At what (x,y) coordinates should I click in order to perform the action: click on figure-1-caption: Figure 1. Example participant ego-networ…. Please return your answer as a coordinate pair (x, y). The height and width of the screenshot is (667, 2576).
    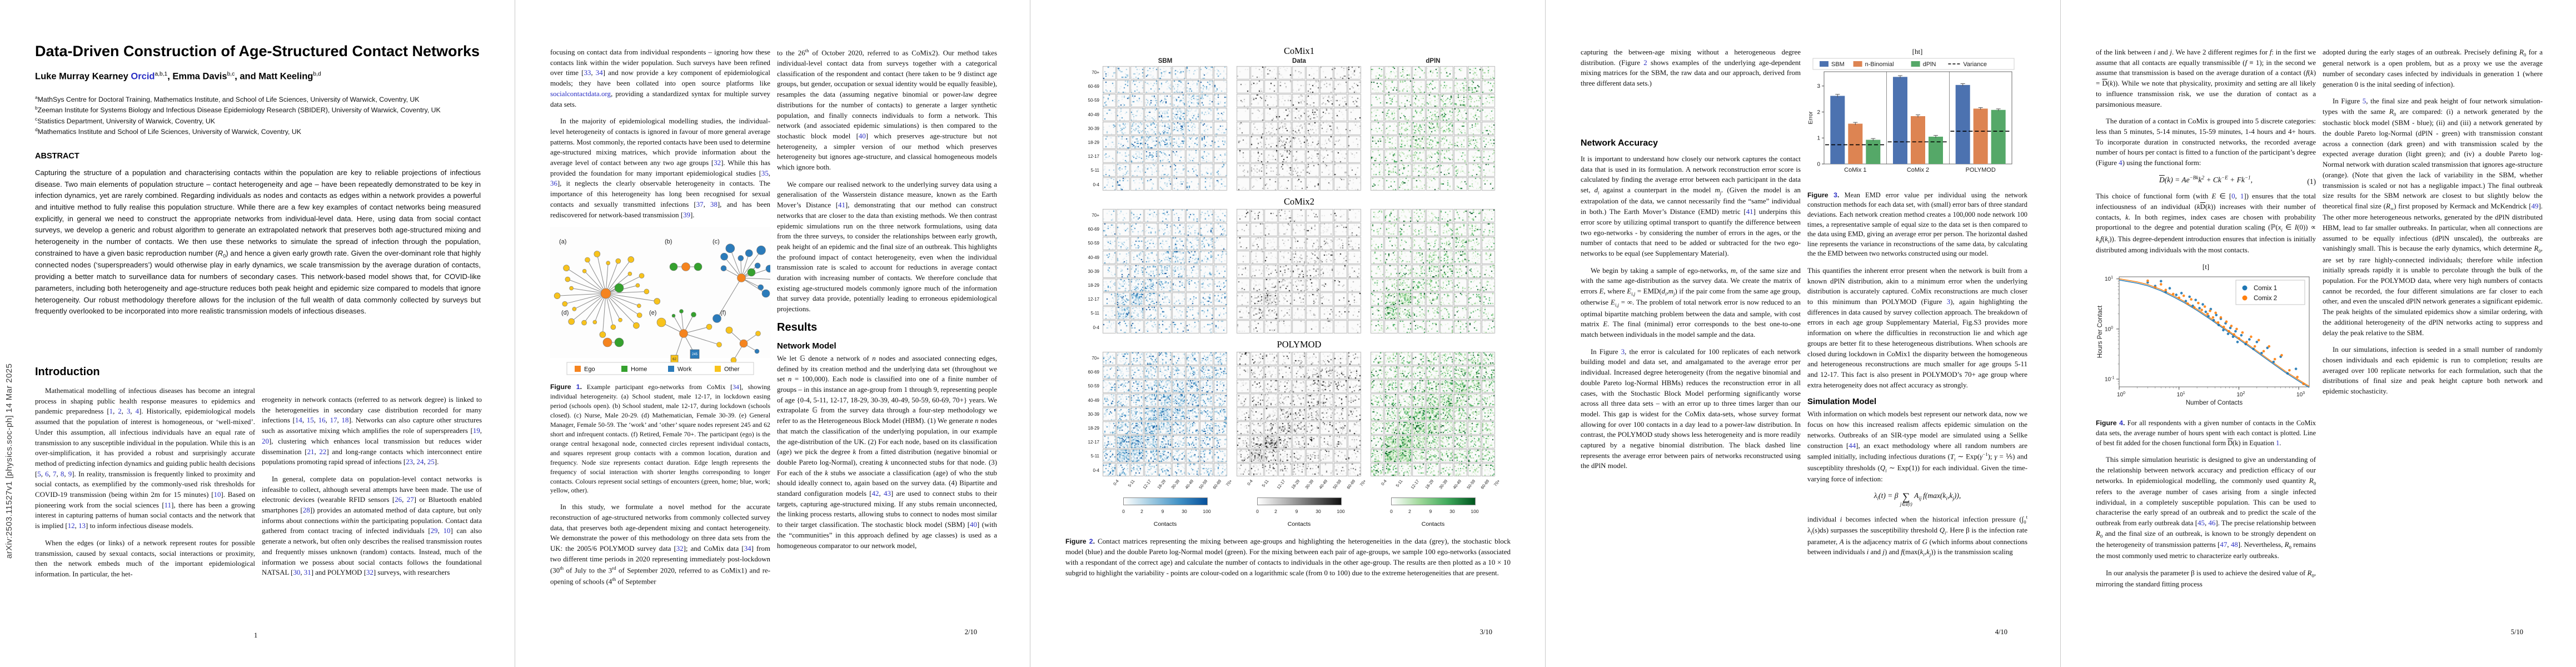
    Looking at the image, I should click on (660, 438).